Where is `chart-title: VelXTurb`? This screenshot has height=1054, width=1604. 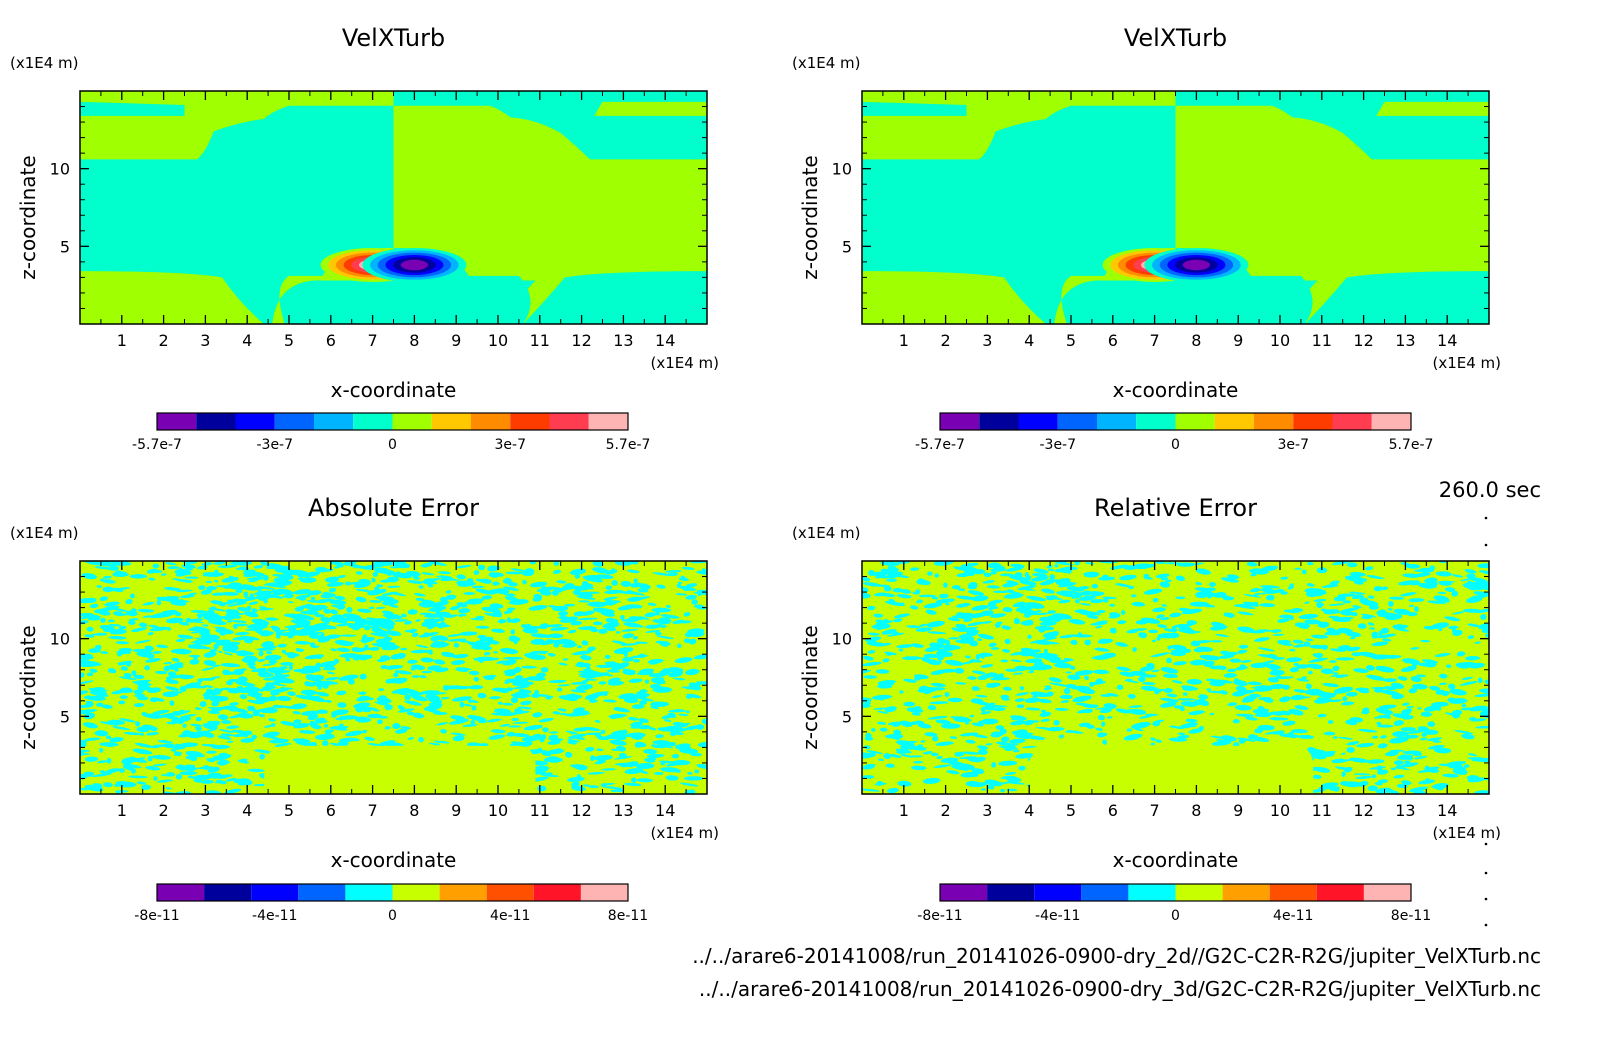
chart-title: VelXTurb is located at coordinates (393, 38).